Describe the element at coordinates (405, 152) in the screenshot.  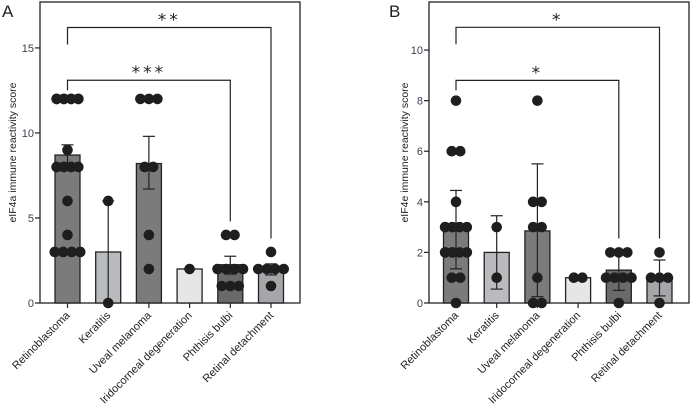
I see `y-axis-label: eIF4e immune reactivity score` at that location.